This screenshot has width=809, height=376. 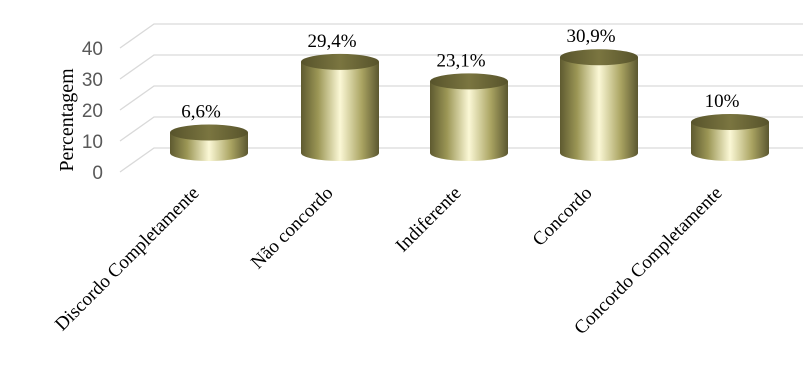 What do you see at coordinates (429, 220) in the screenshot?
I see `x-tick-label: Indiferente` at bounding box center [429, 220].